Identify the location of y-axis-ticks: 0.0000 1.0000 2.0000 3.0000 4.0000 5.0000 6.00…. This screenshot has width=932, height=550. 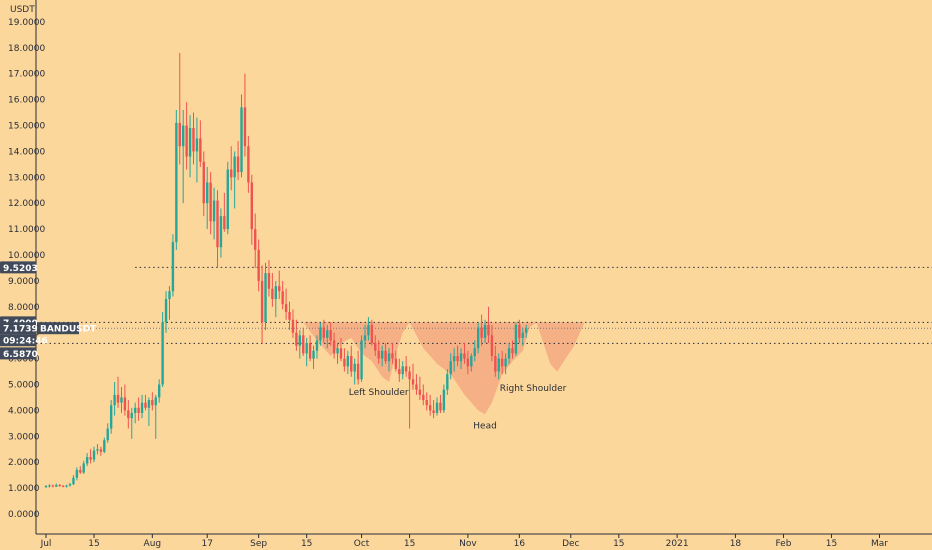
(26, 269).